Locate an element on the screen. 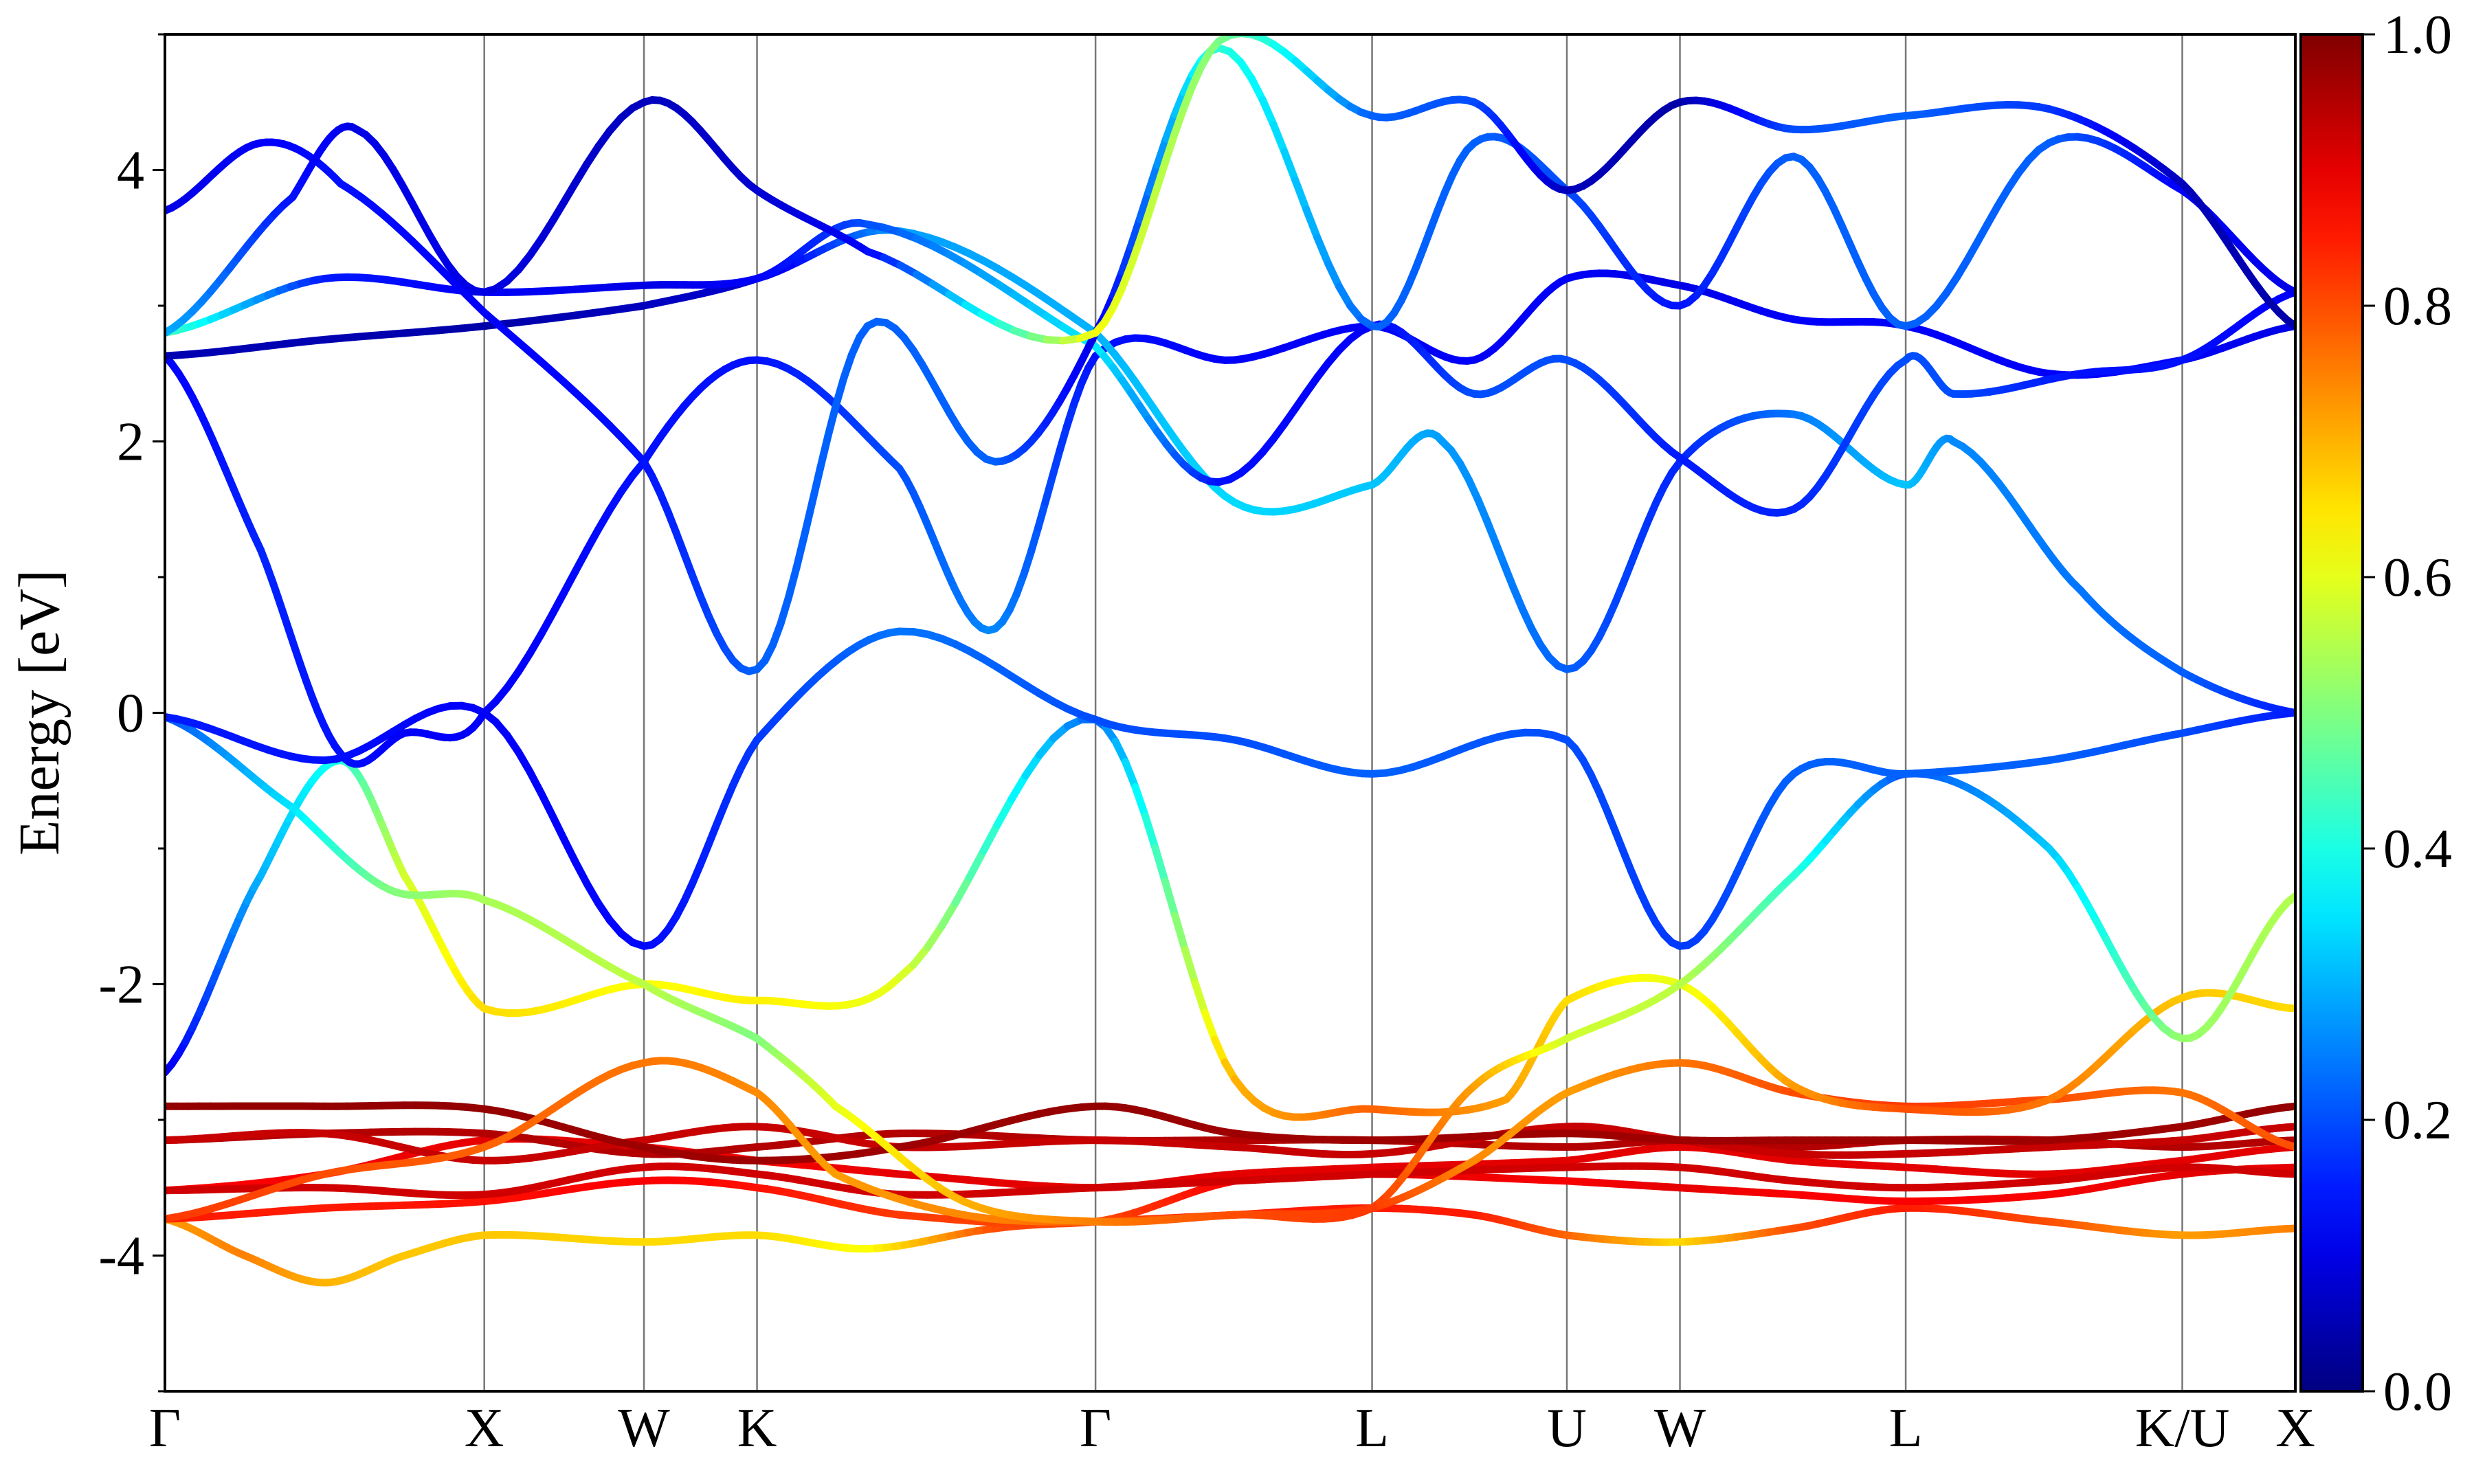  colorbar-tick-label: 0.0 is located at coordinates (2417, 1392).